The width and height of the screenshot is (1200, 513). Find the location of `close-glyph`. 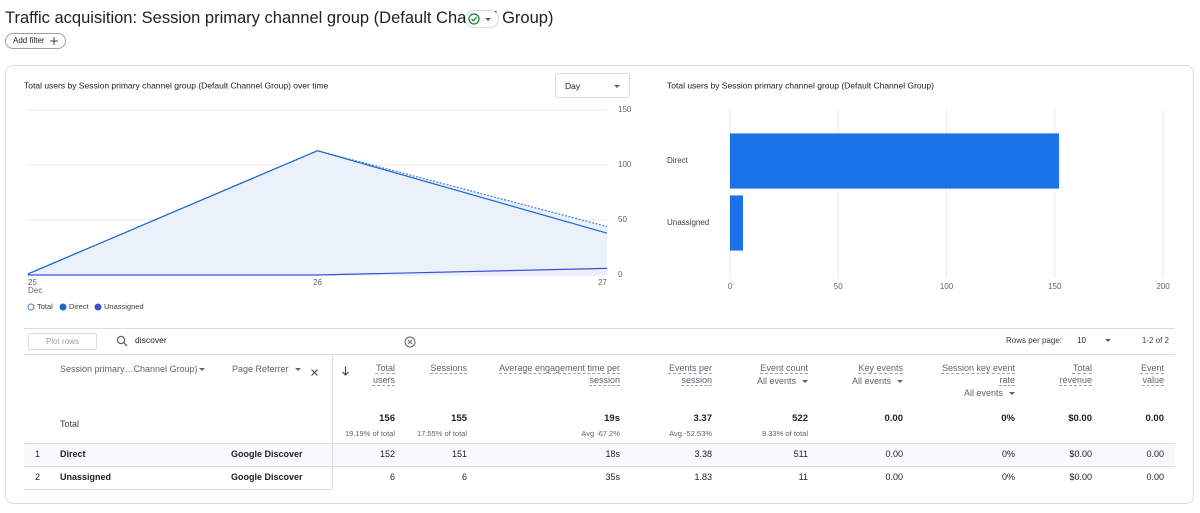

close-glyph is located at coordinates (314, 372).